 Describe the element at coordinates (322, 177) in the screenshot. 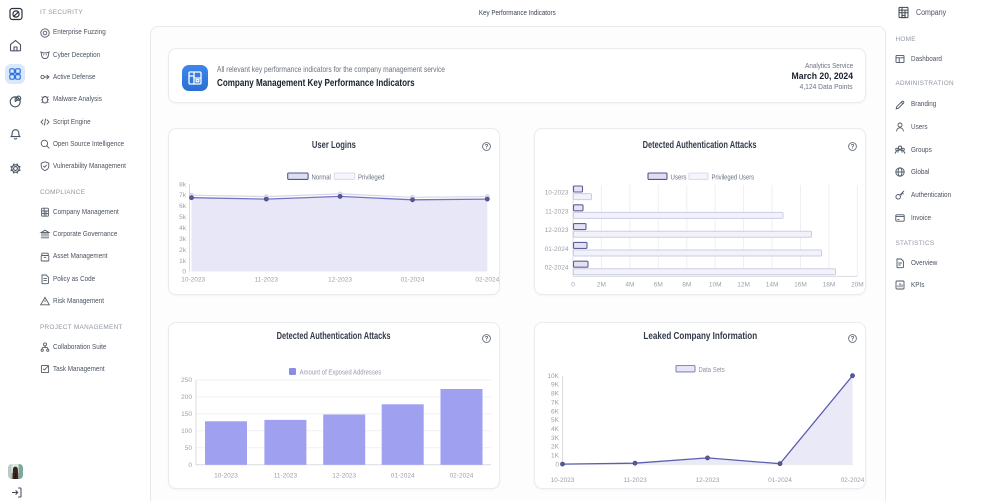

I see `svg-text: Normal` at that location.